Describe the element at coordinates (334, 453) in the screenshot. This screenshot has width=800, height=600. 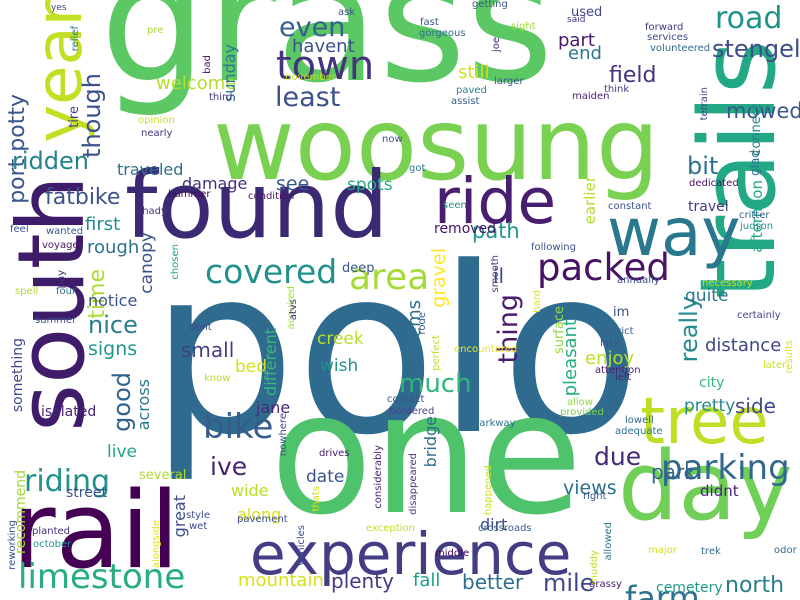
I see `word-drives: drives` at that location.